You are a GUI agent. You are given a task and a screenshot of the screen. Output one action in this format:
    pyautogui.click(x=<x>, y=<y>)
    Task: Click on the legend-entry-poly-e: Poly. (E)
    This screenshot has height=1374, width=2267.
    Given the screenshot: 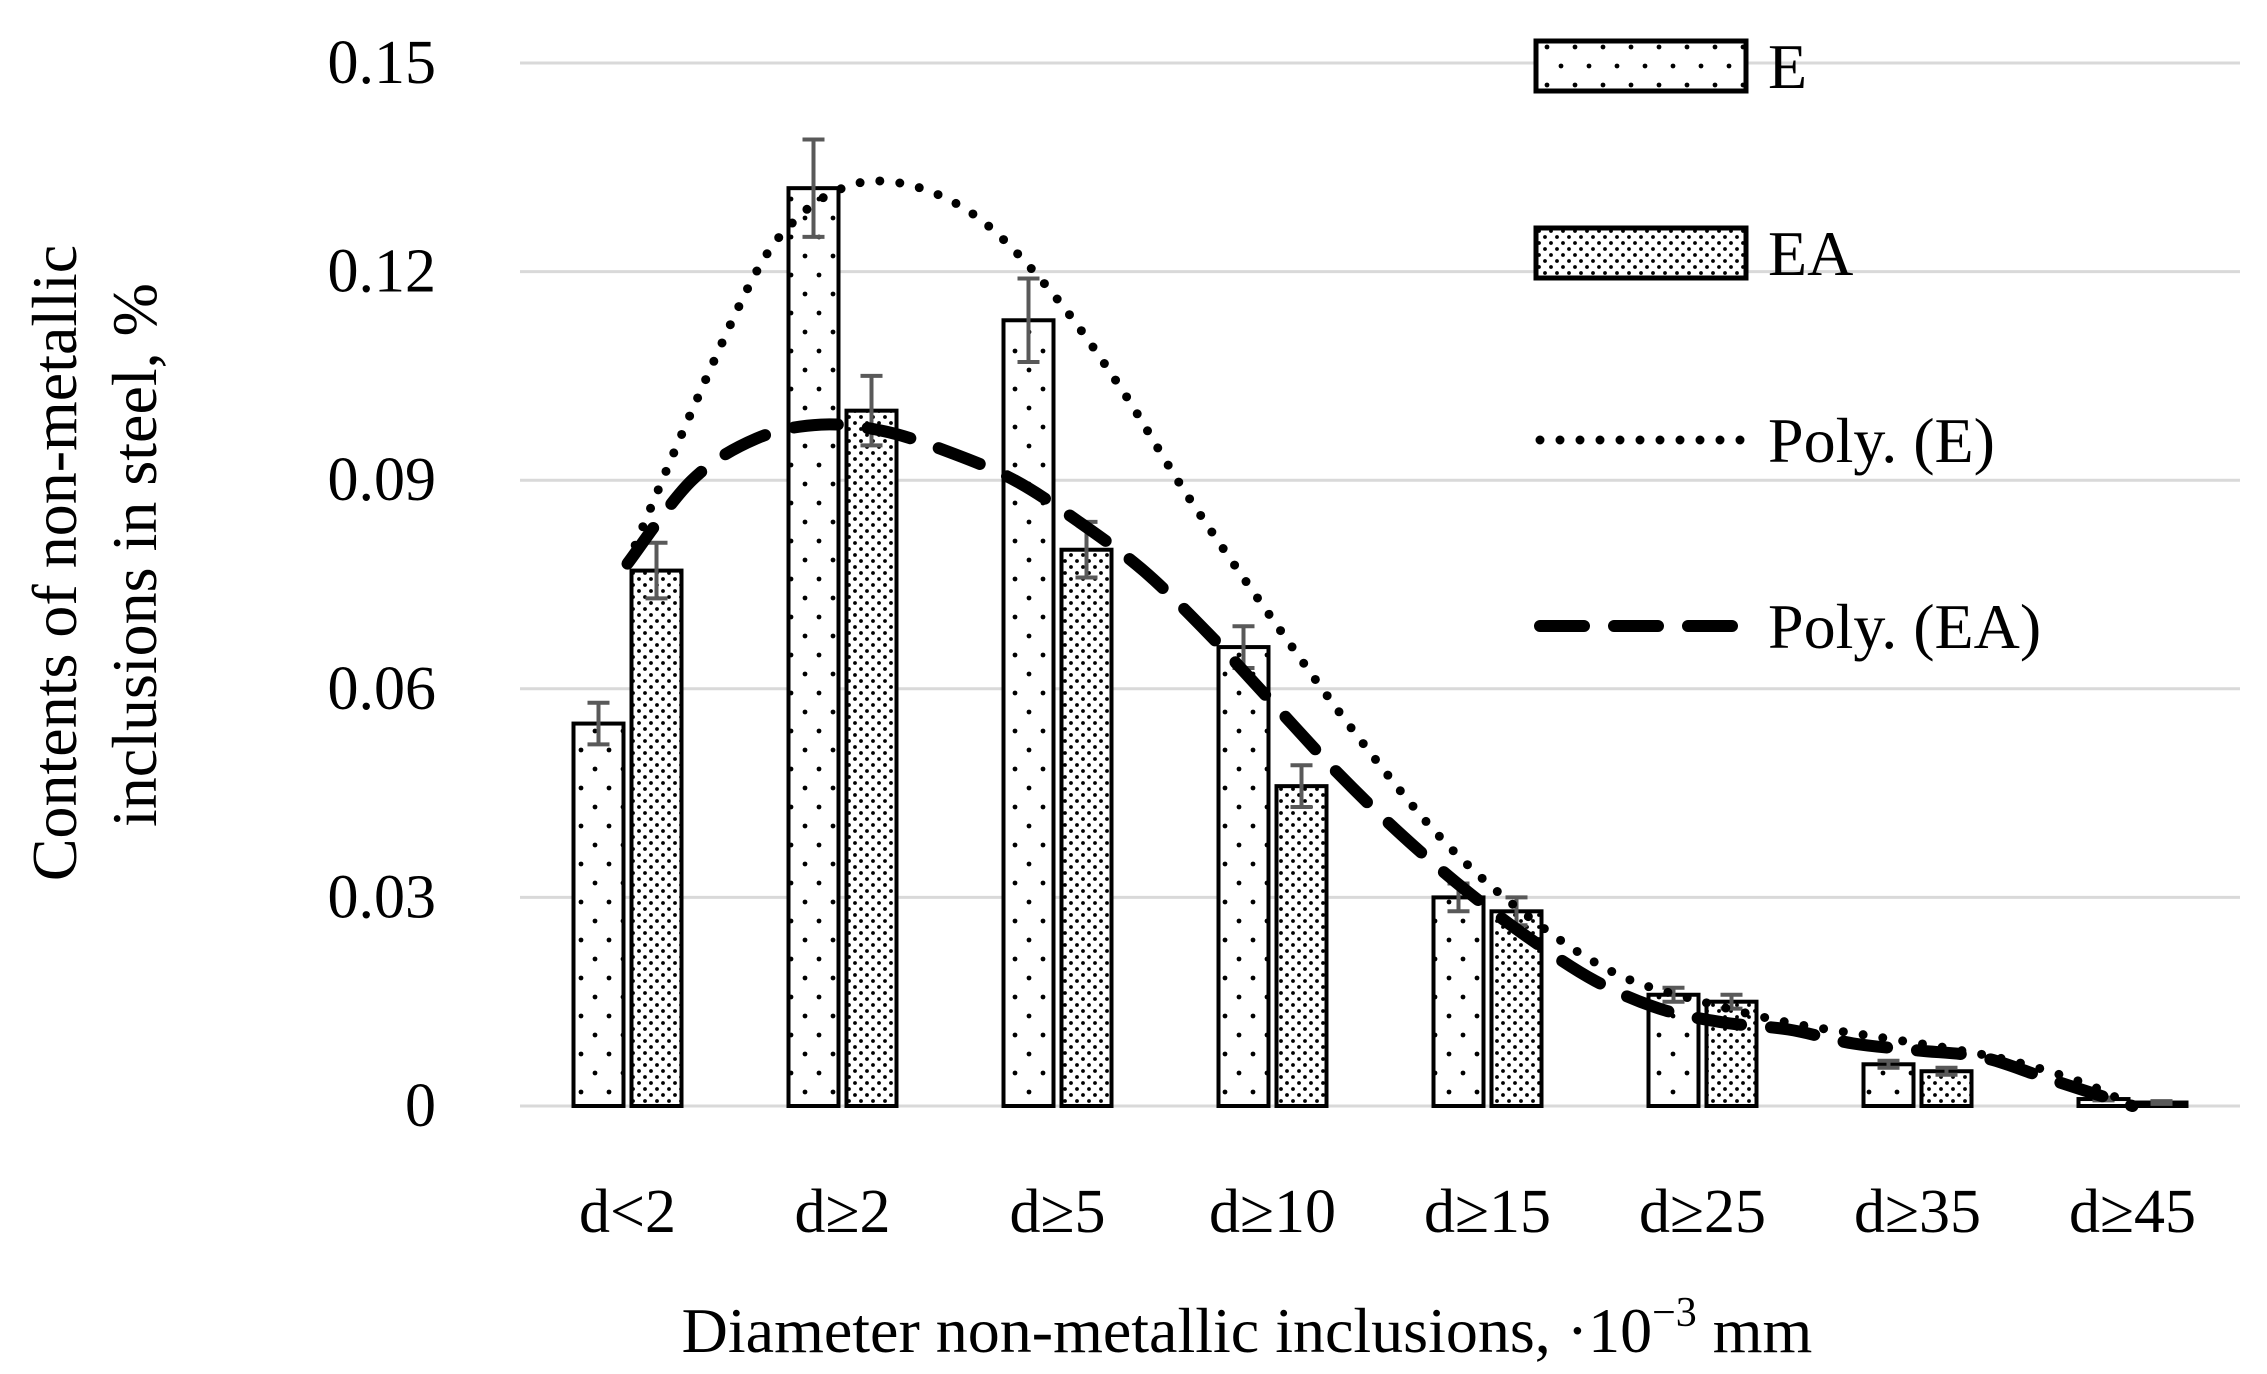 What is the action you would take?
    pyautogui.click(x=1765, y=440)
    